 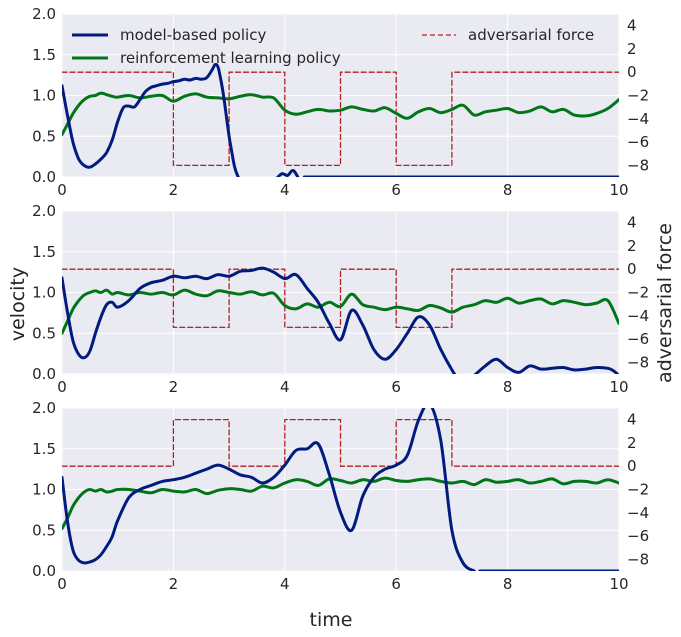 I want to click on x-axis-label: time, so click(x=331, y=620).